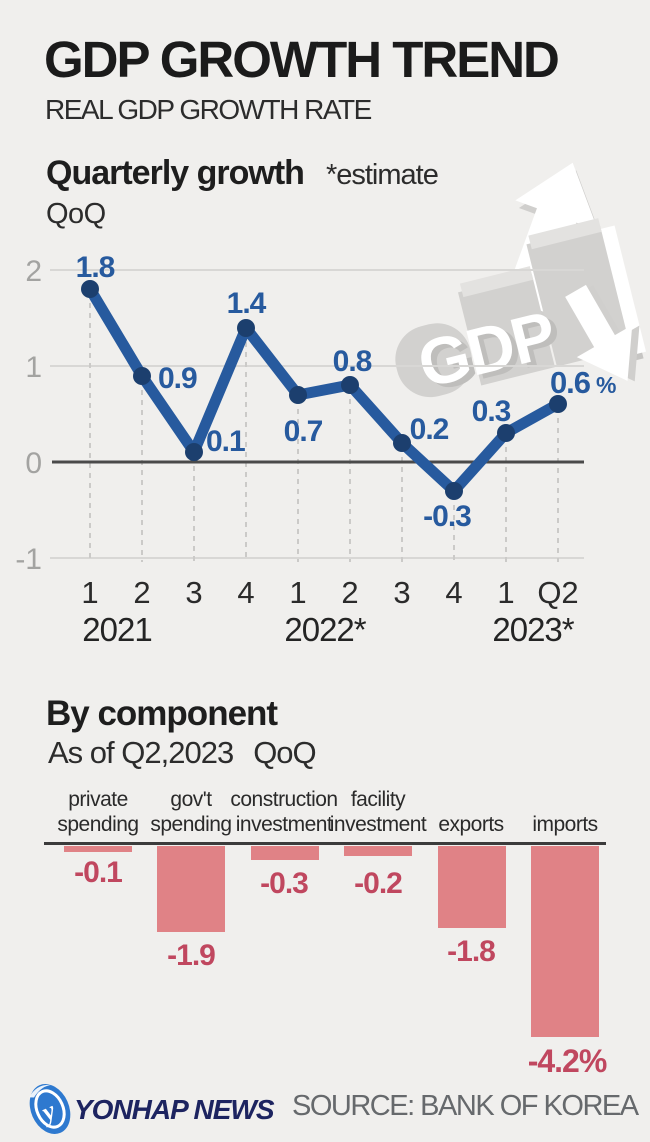 The height and width of the screenshot is (1142, 650). What do you see at coordinates (303, 431) in the screenshot?
I see `point-label: 0.7` at bounding box center [303, 431].